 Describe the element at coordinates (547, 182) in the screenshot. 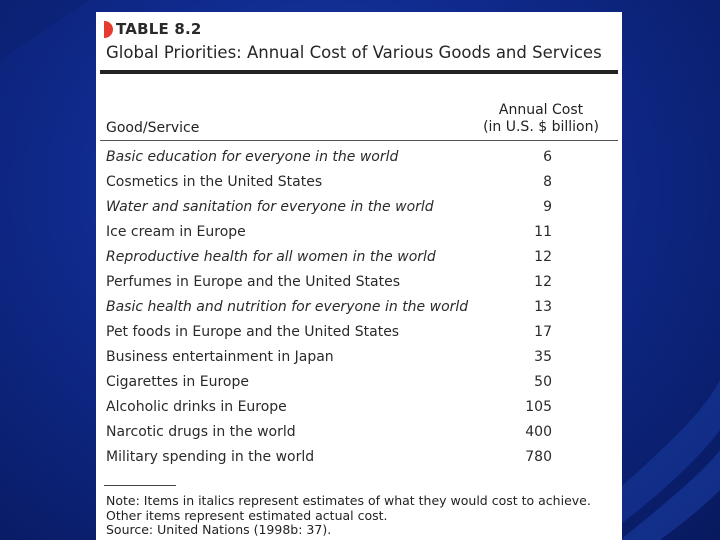

I see `row-cost: 8` at that location.